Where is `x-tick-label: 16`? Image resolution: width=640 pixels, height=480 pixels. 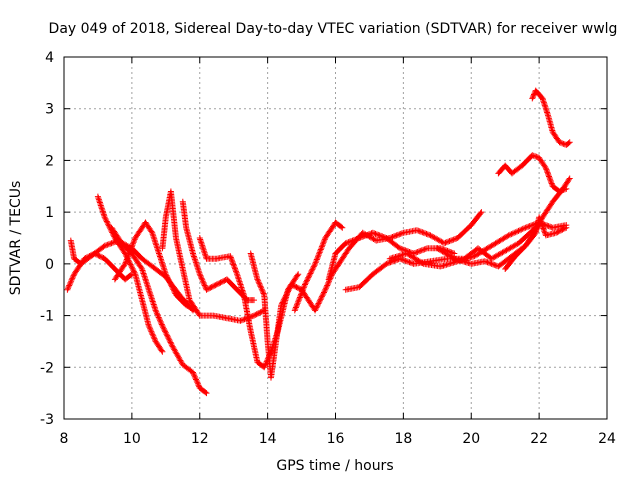
x-tick-label: 16 is located at coordinates (336, 439).